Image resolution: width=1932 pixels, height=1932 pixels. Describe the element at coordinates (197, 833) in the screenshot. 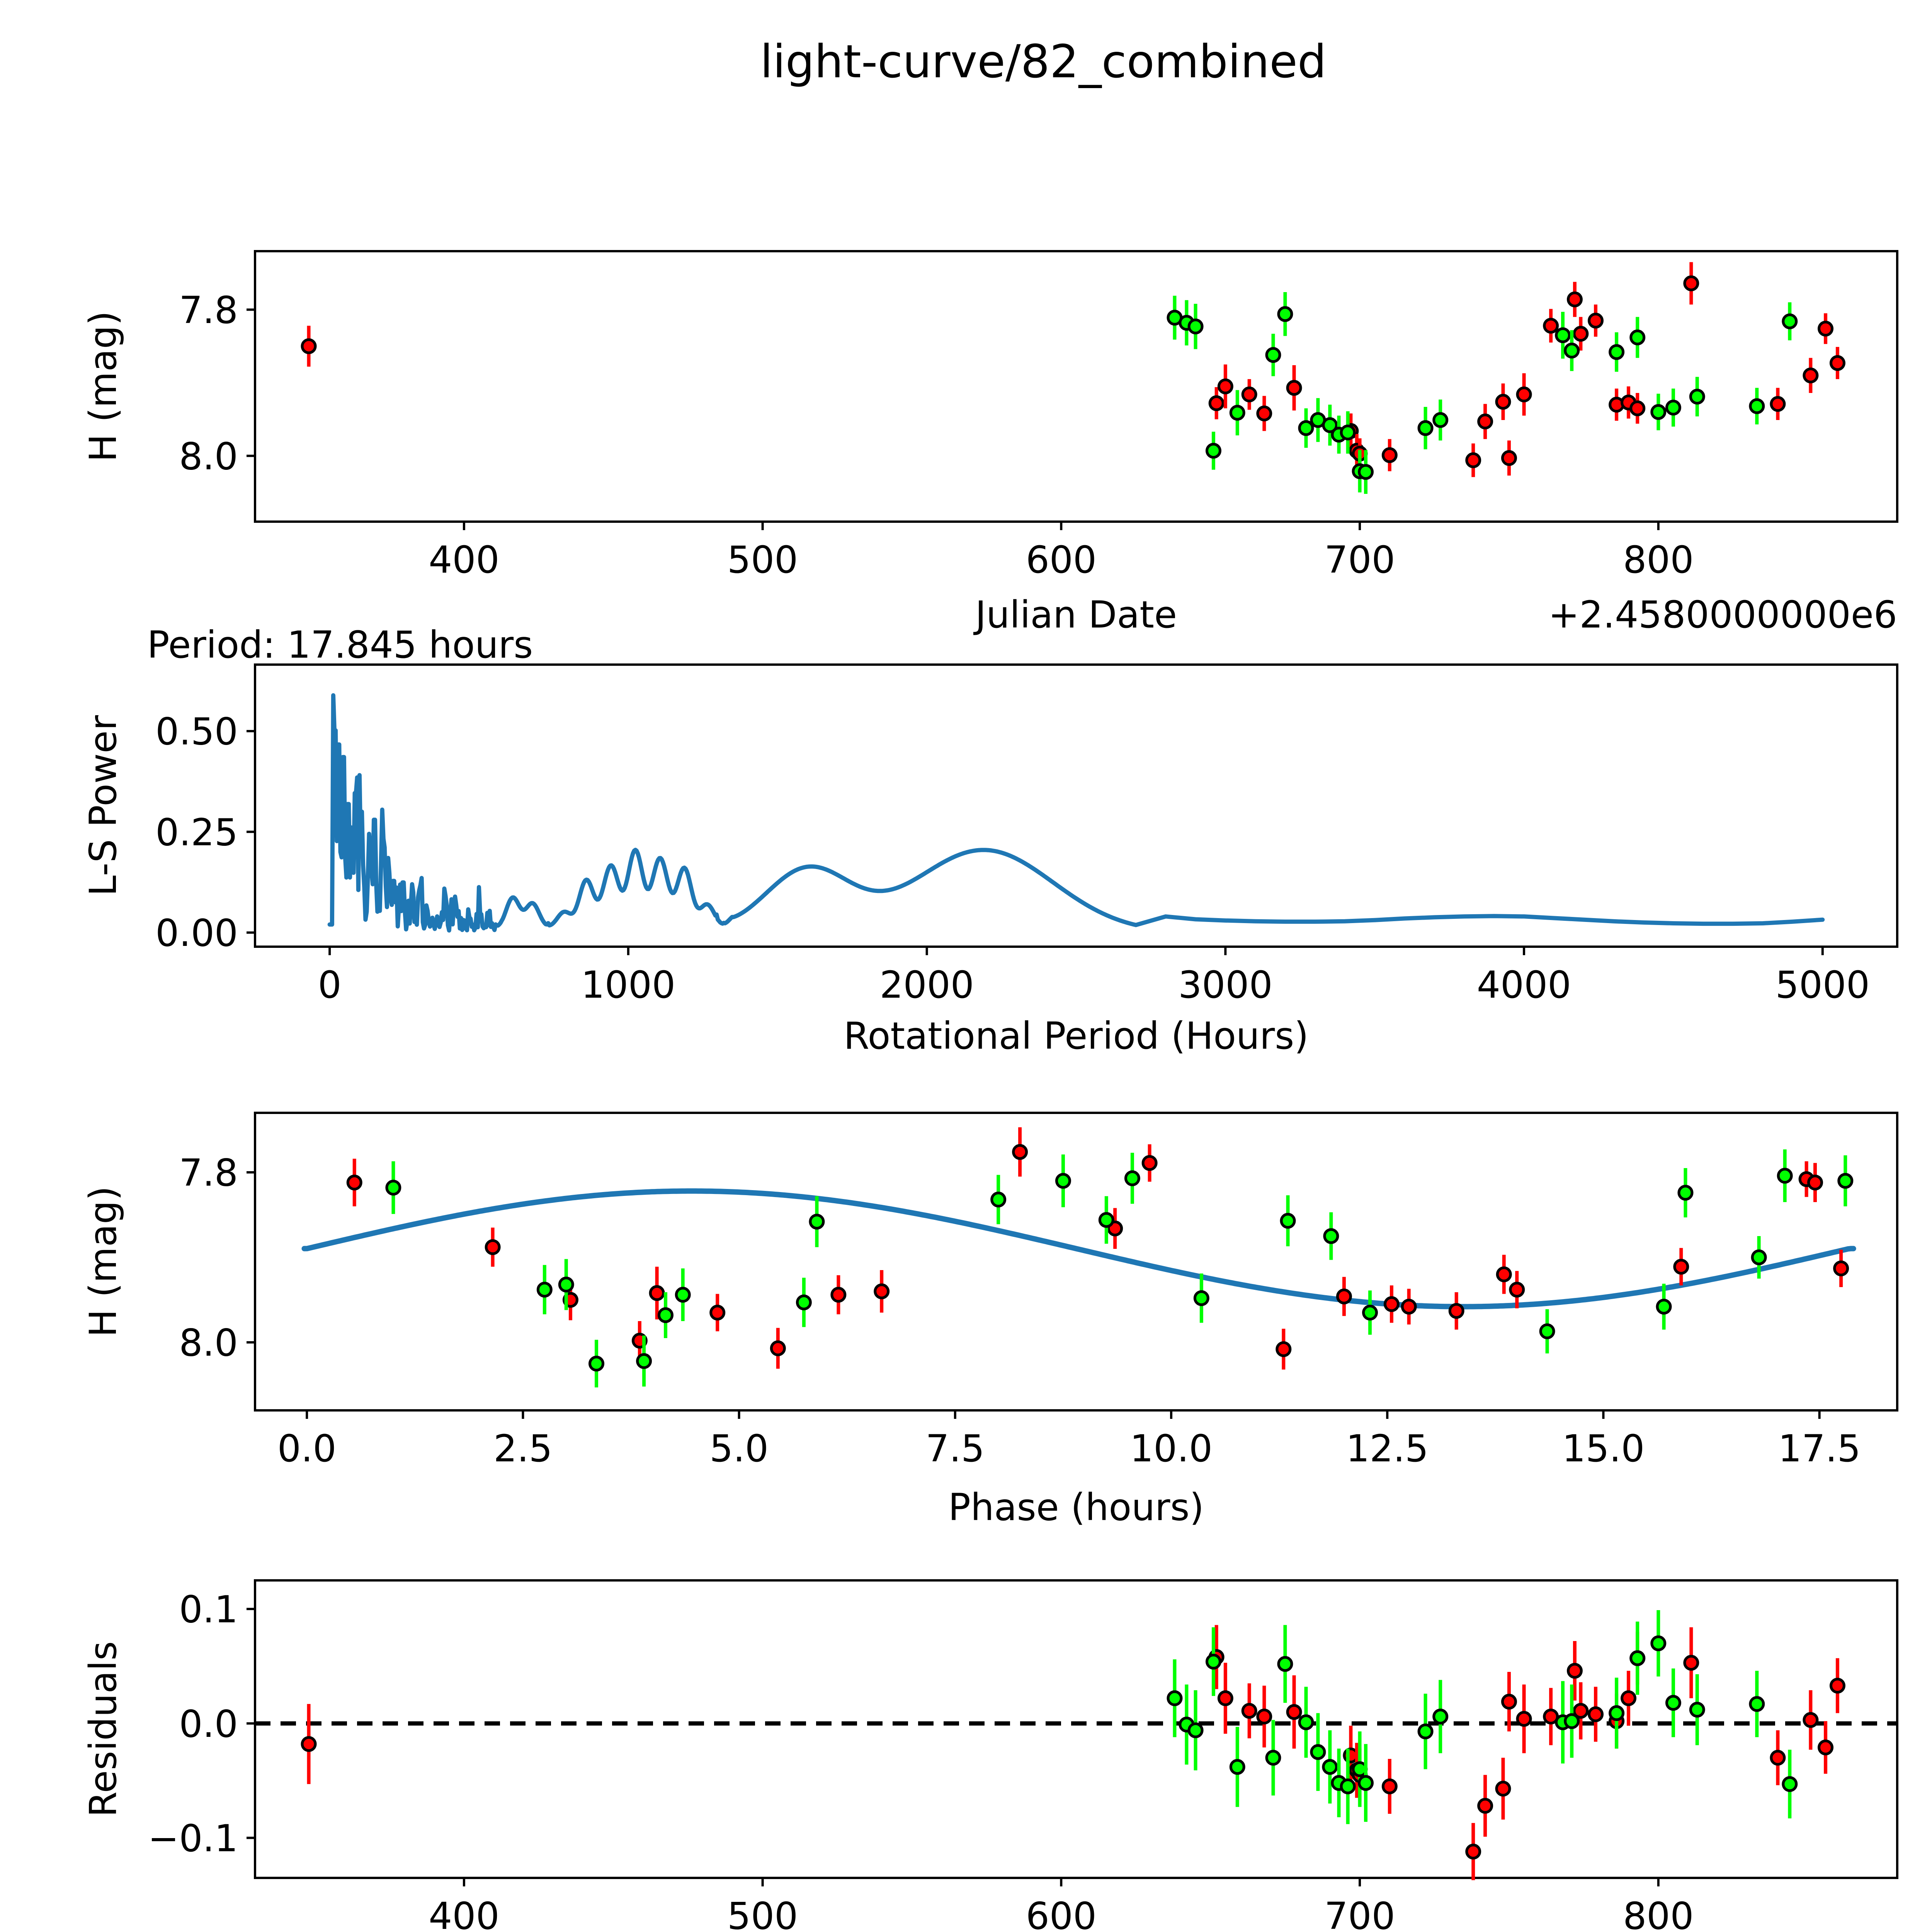

I see `y-tick-label: 0.25` at that location.